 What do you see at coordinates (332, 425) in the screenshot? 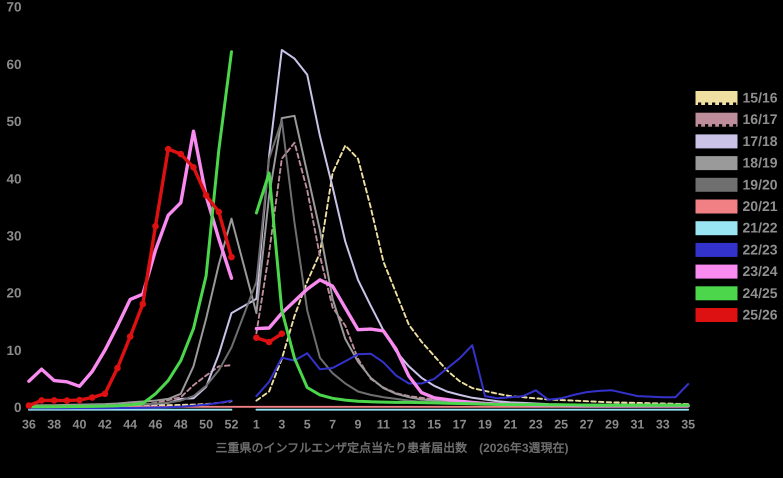
I see `svg-text: 7` at bounding box center [332, 425].